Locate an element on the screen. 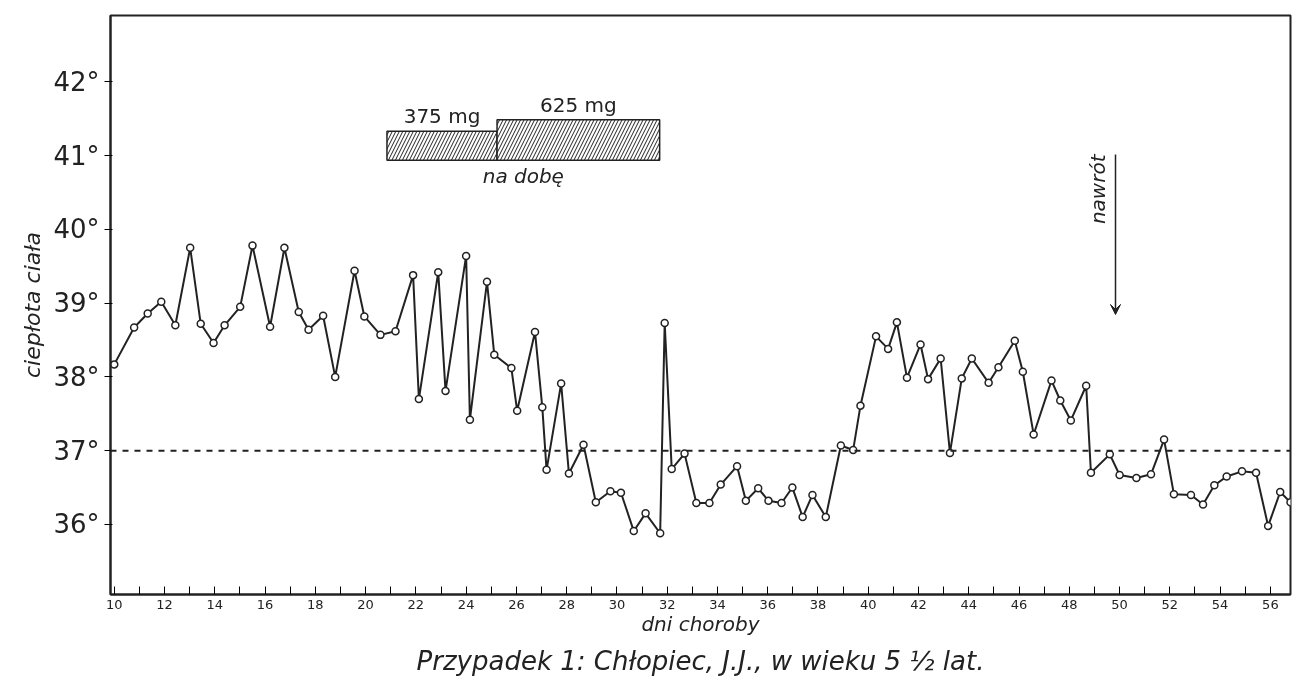  x-tick-label: 36 is located at coordinates (768, 604).